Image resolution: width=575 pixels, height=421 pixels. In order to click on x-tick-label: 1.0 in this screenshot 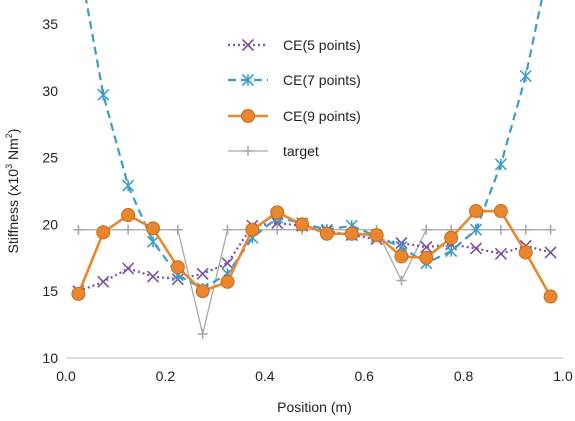, I will do `click(563, 376)`.